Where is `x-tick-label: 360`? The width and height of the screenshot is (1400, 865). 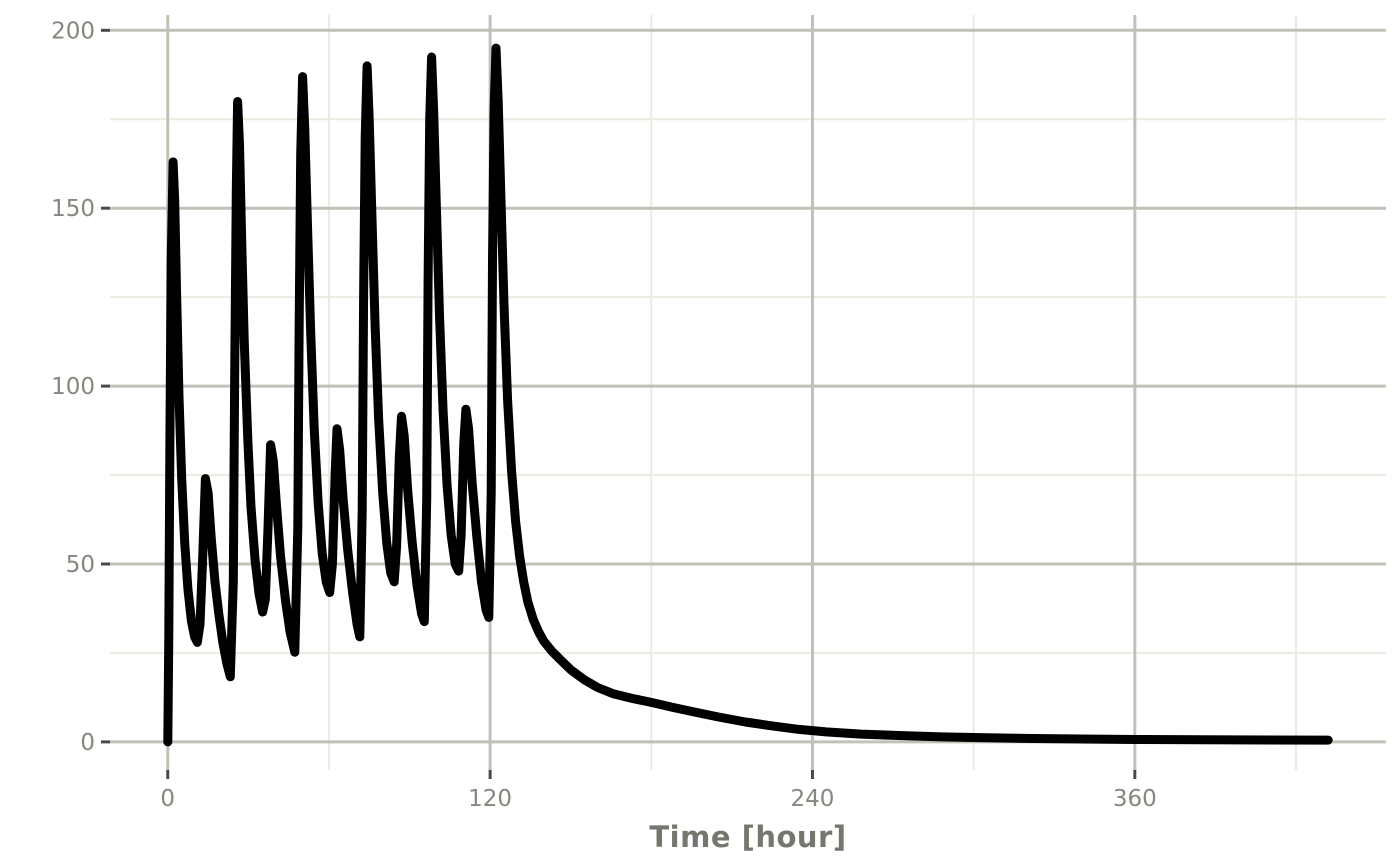 x-tick-label: 360 is located at coordinates (1135, 799).